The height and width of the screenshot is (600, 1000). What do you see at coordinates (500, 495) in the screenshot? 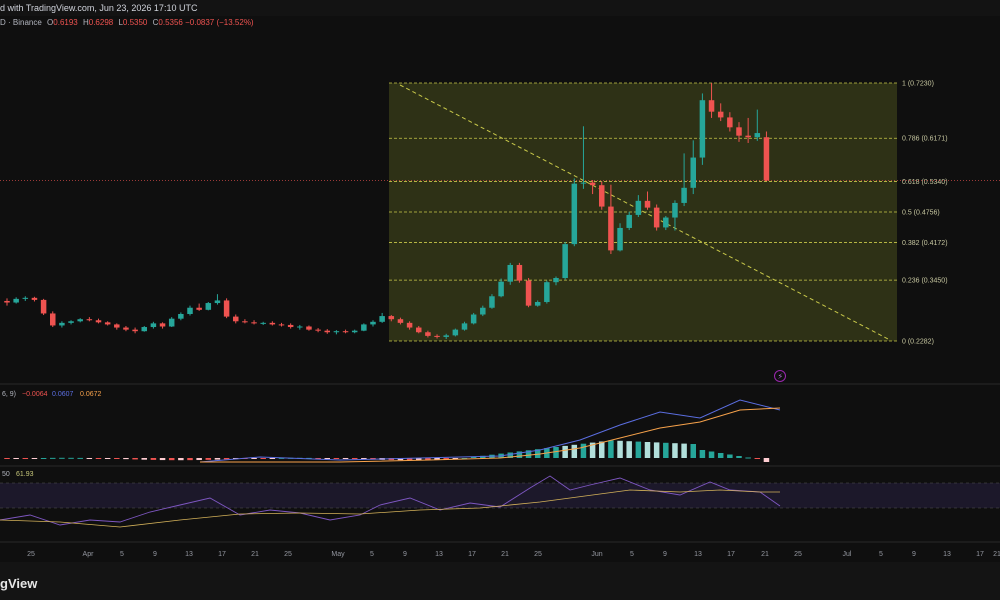
I see `rsi-band` at bounding box center [500, 495].